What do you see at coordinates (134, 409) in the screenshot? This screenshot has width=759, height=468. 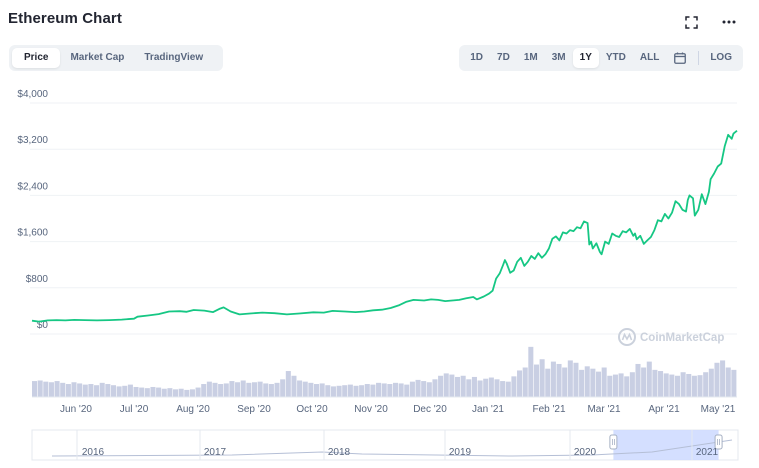 I see `x-tick-label: Jul '20` at bounding box center [134, 409].